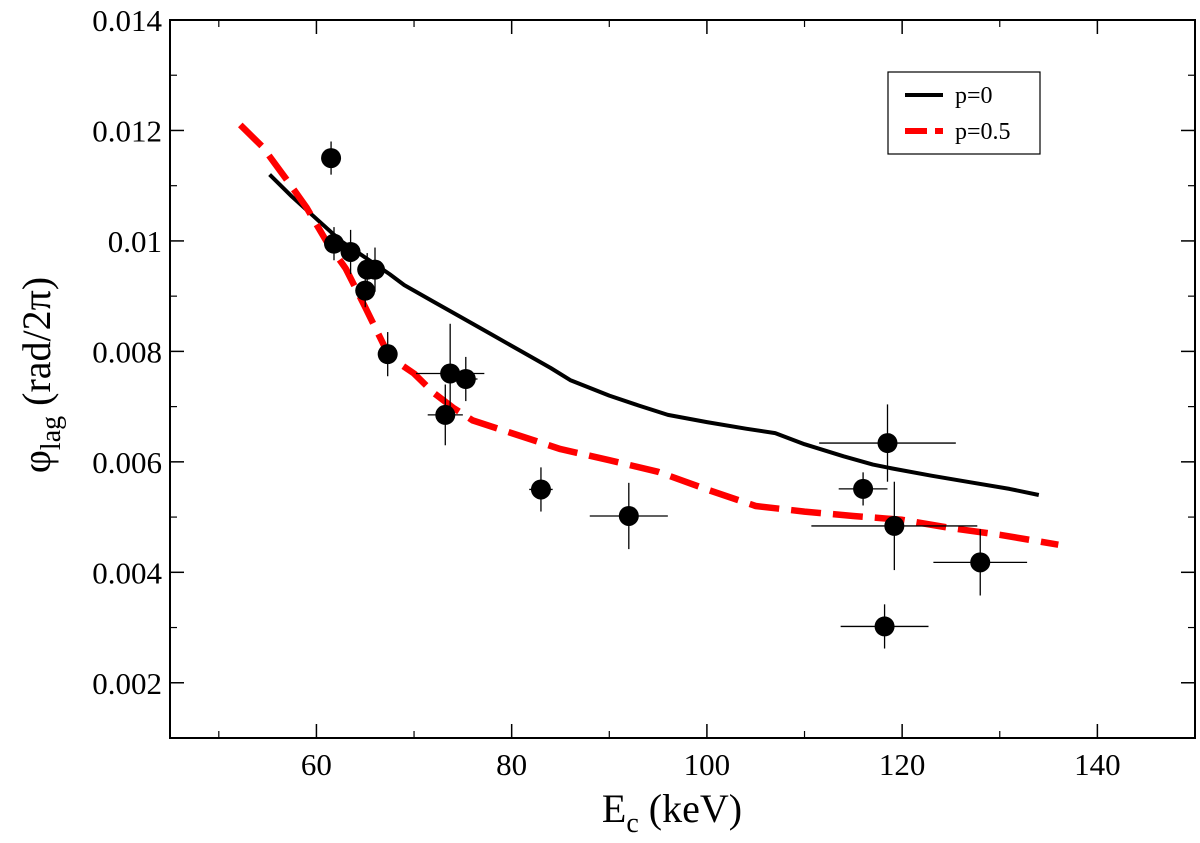 This screenshot has width=1200, height=843. Describe the element at coordinates (974, 96) in the screenshot. I see `legend-label-p0: p=0` at that location.